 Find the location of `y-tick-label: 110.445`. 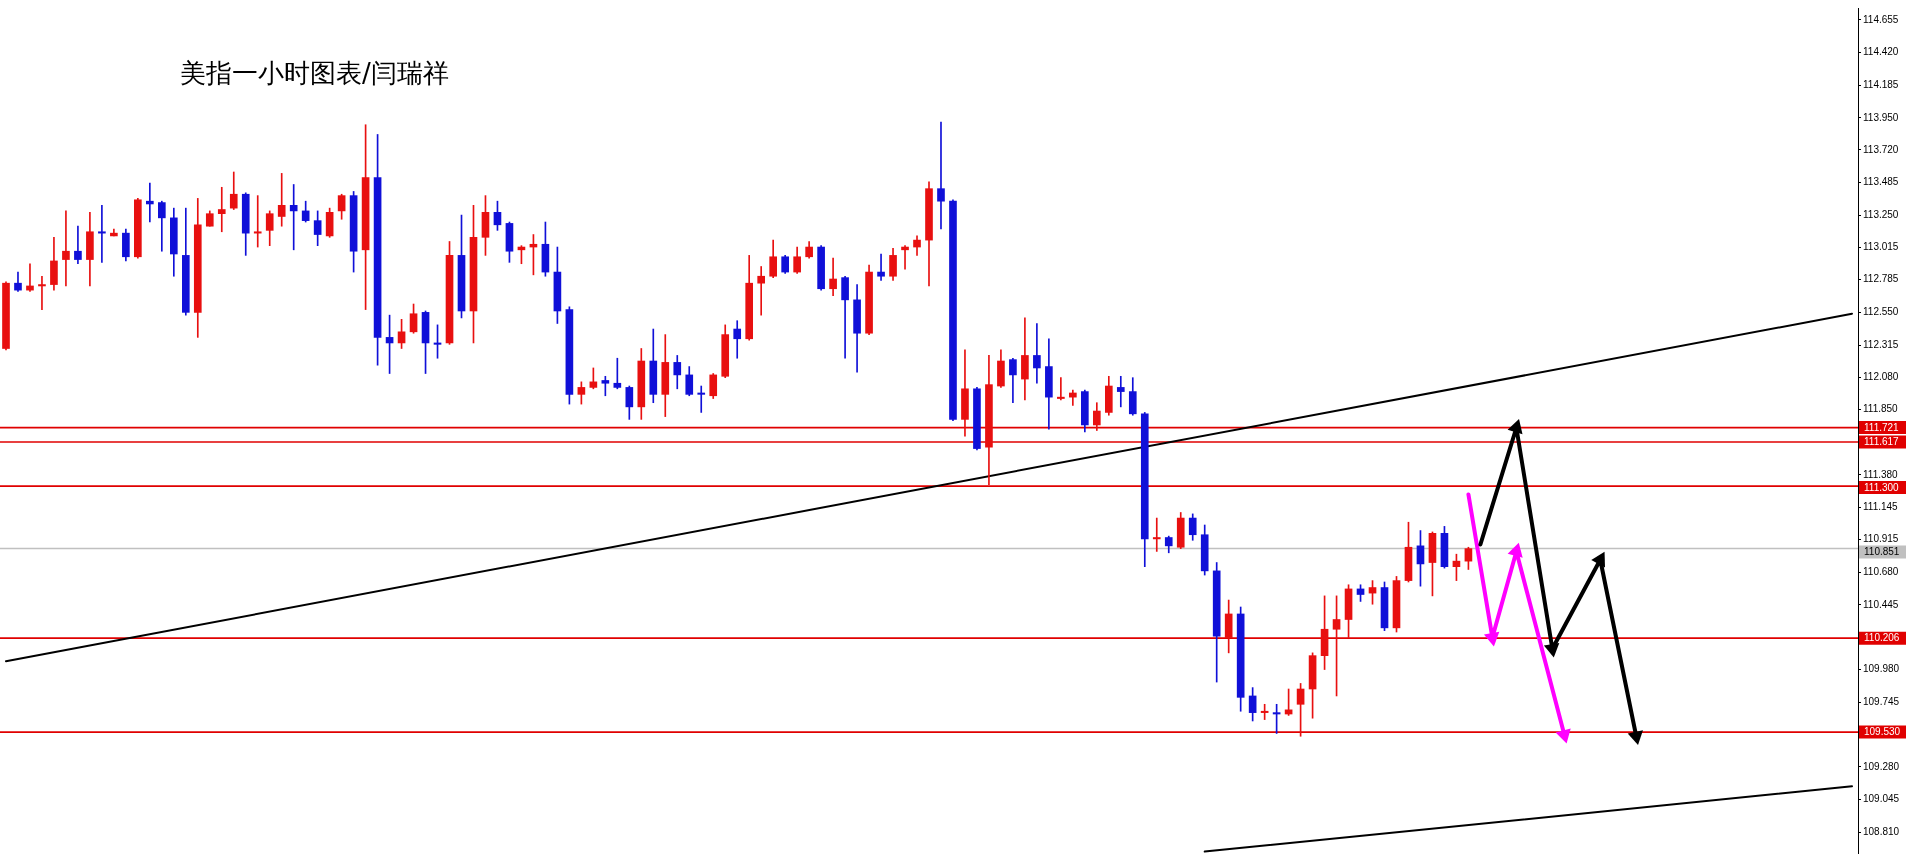

y-tick-label: 110.445 is located at coordinates (1881, 604).